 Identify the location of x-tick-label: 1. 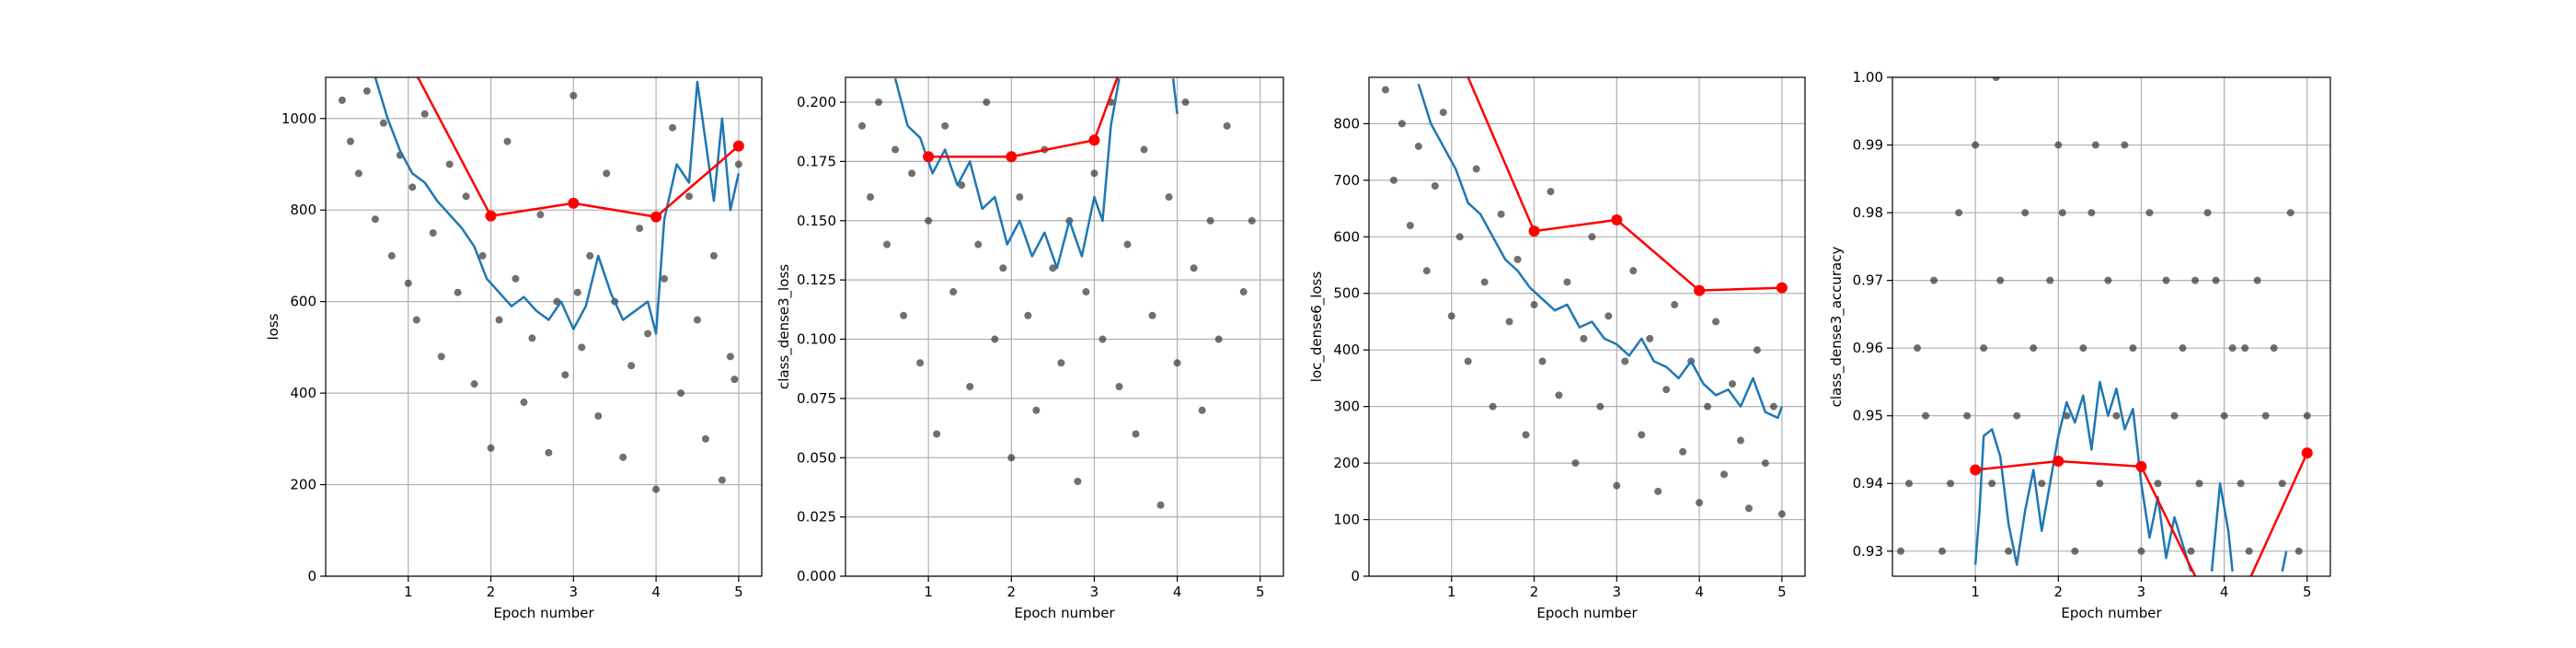
(1451, 592).